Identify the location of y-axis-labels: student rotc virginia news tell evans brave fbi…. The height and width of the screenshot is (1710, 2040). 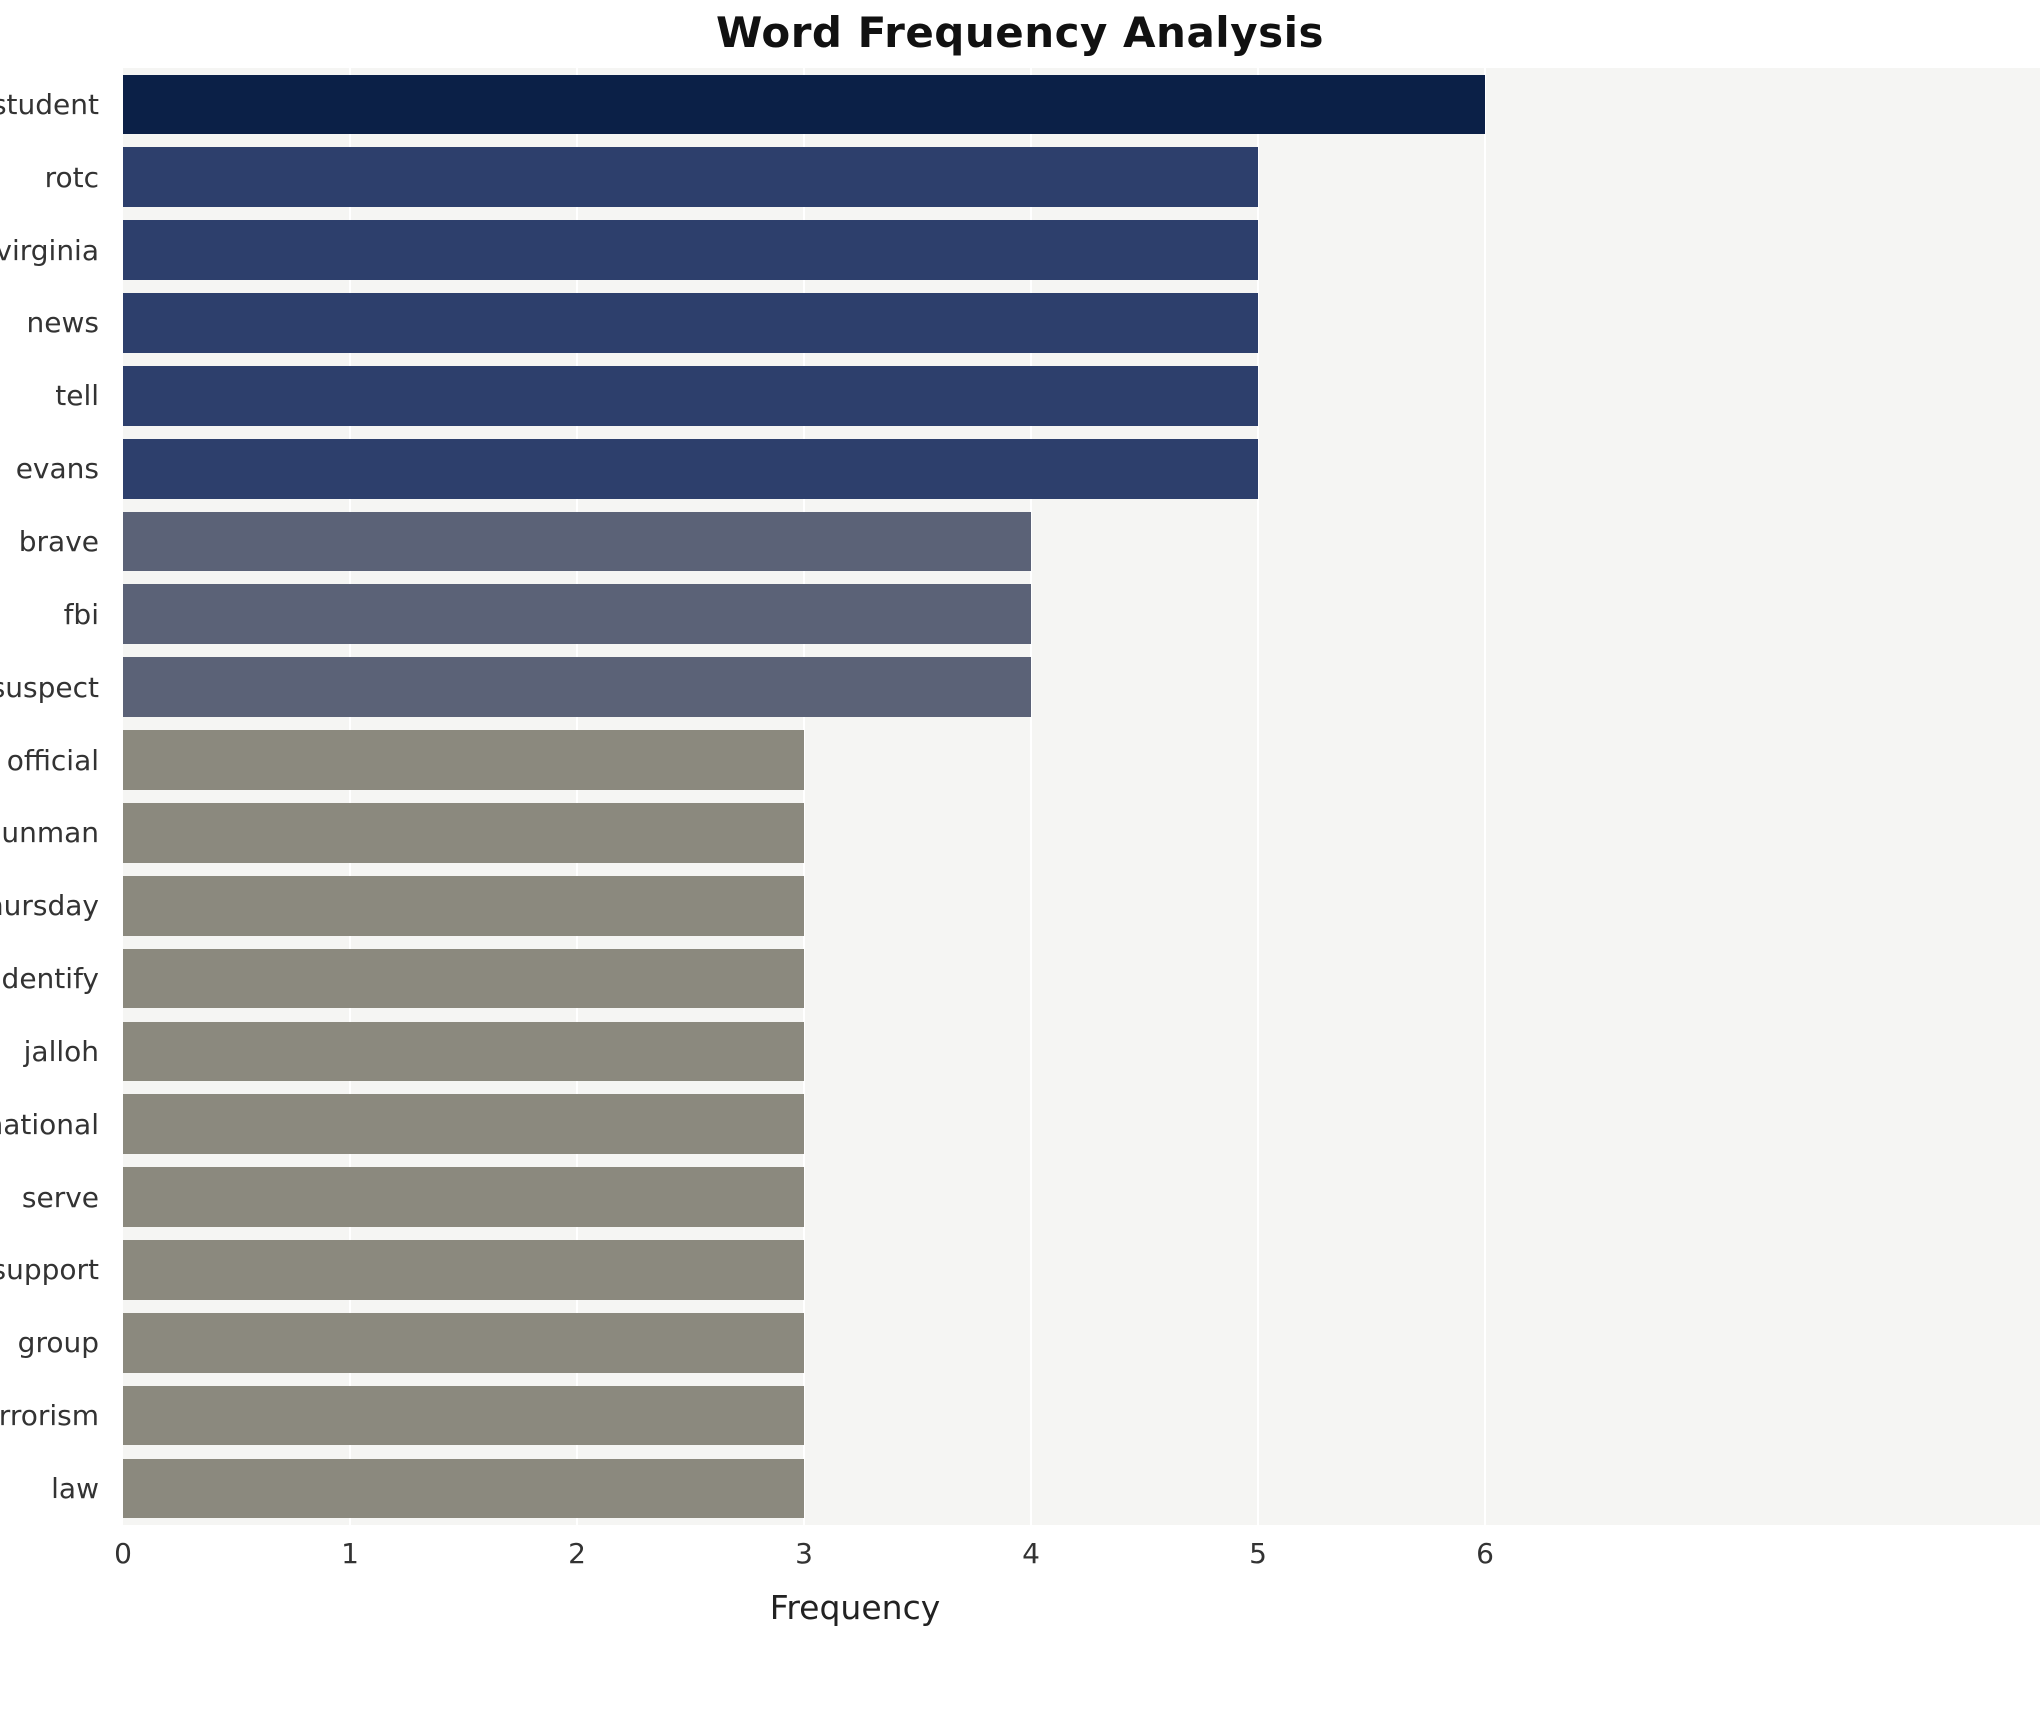
(55, 796).